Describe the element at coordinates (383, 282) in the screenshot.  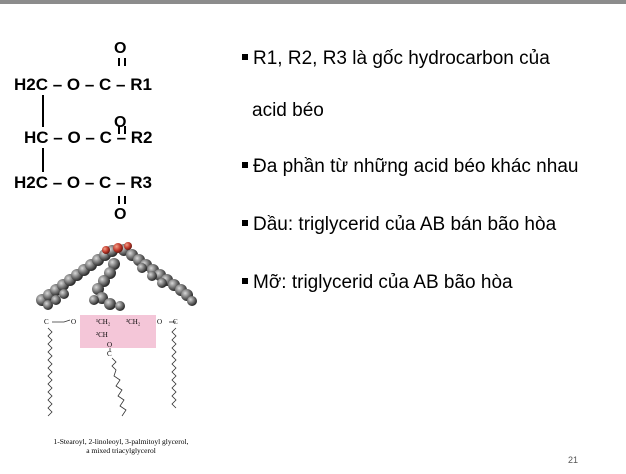
I see `bullet-text-4: Mỡ: triglycerid của AB bão hòa` at that location.